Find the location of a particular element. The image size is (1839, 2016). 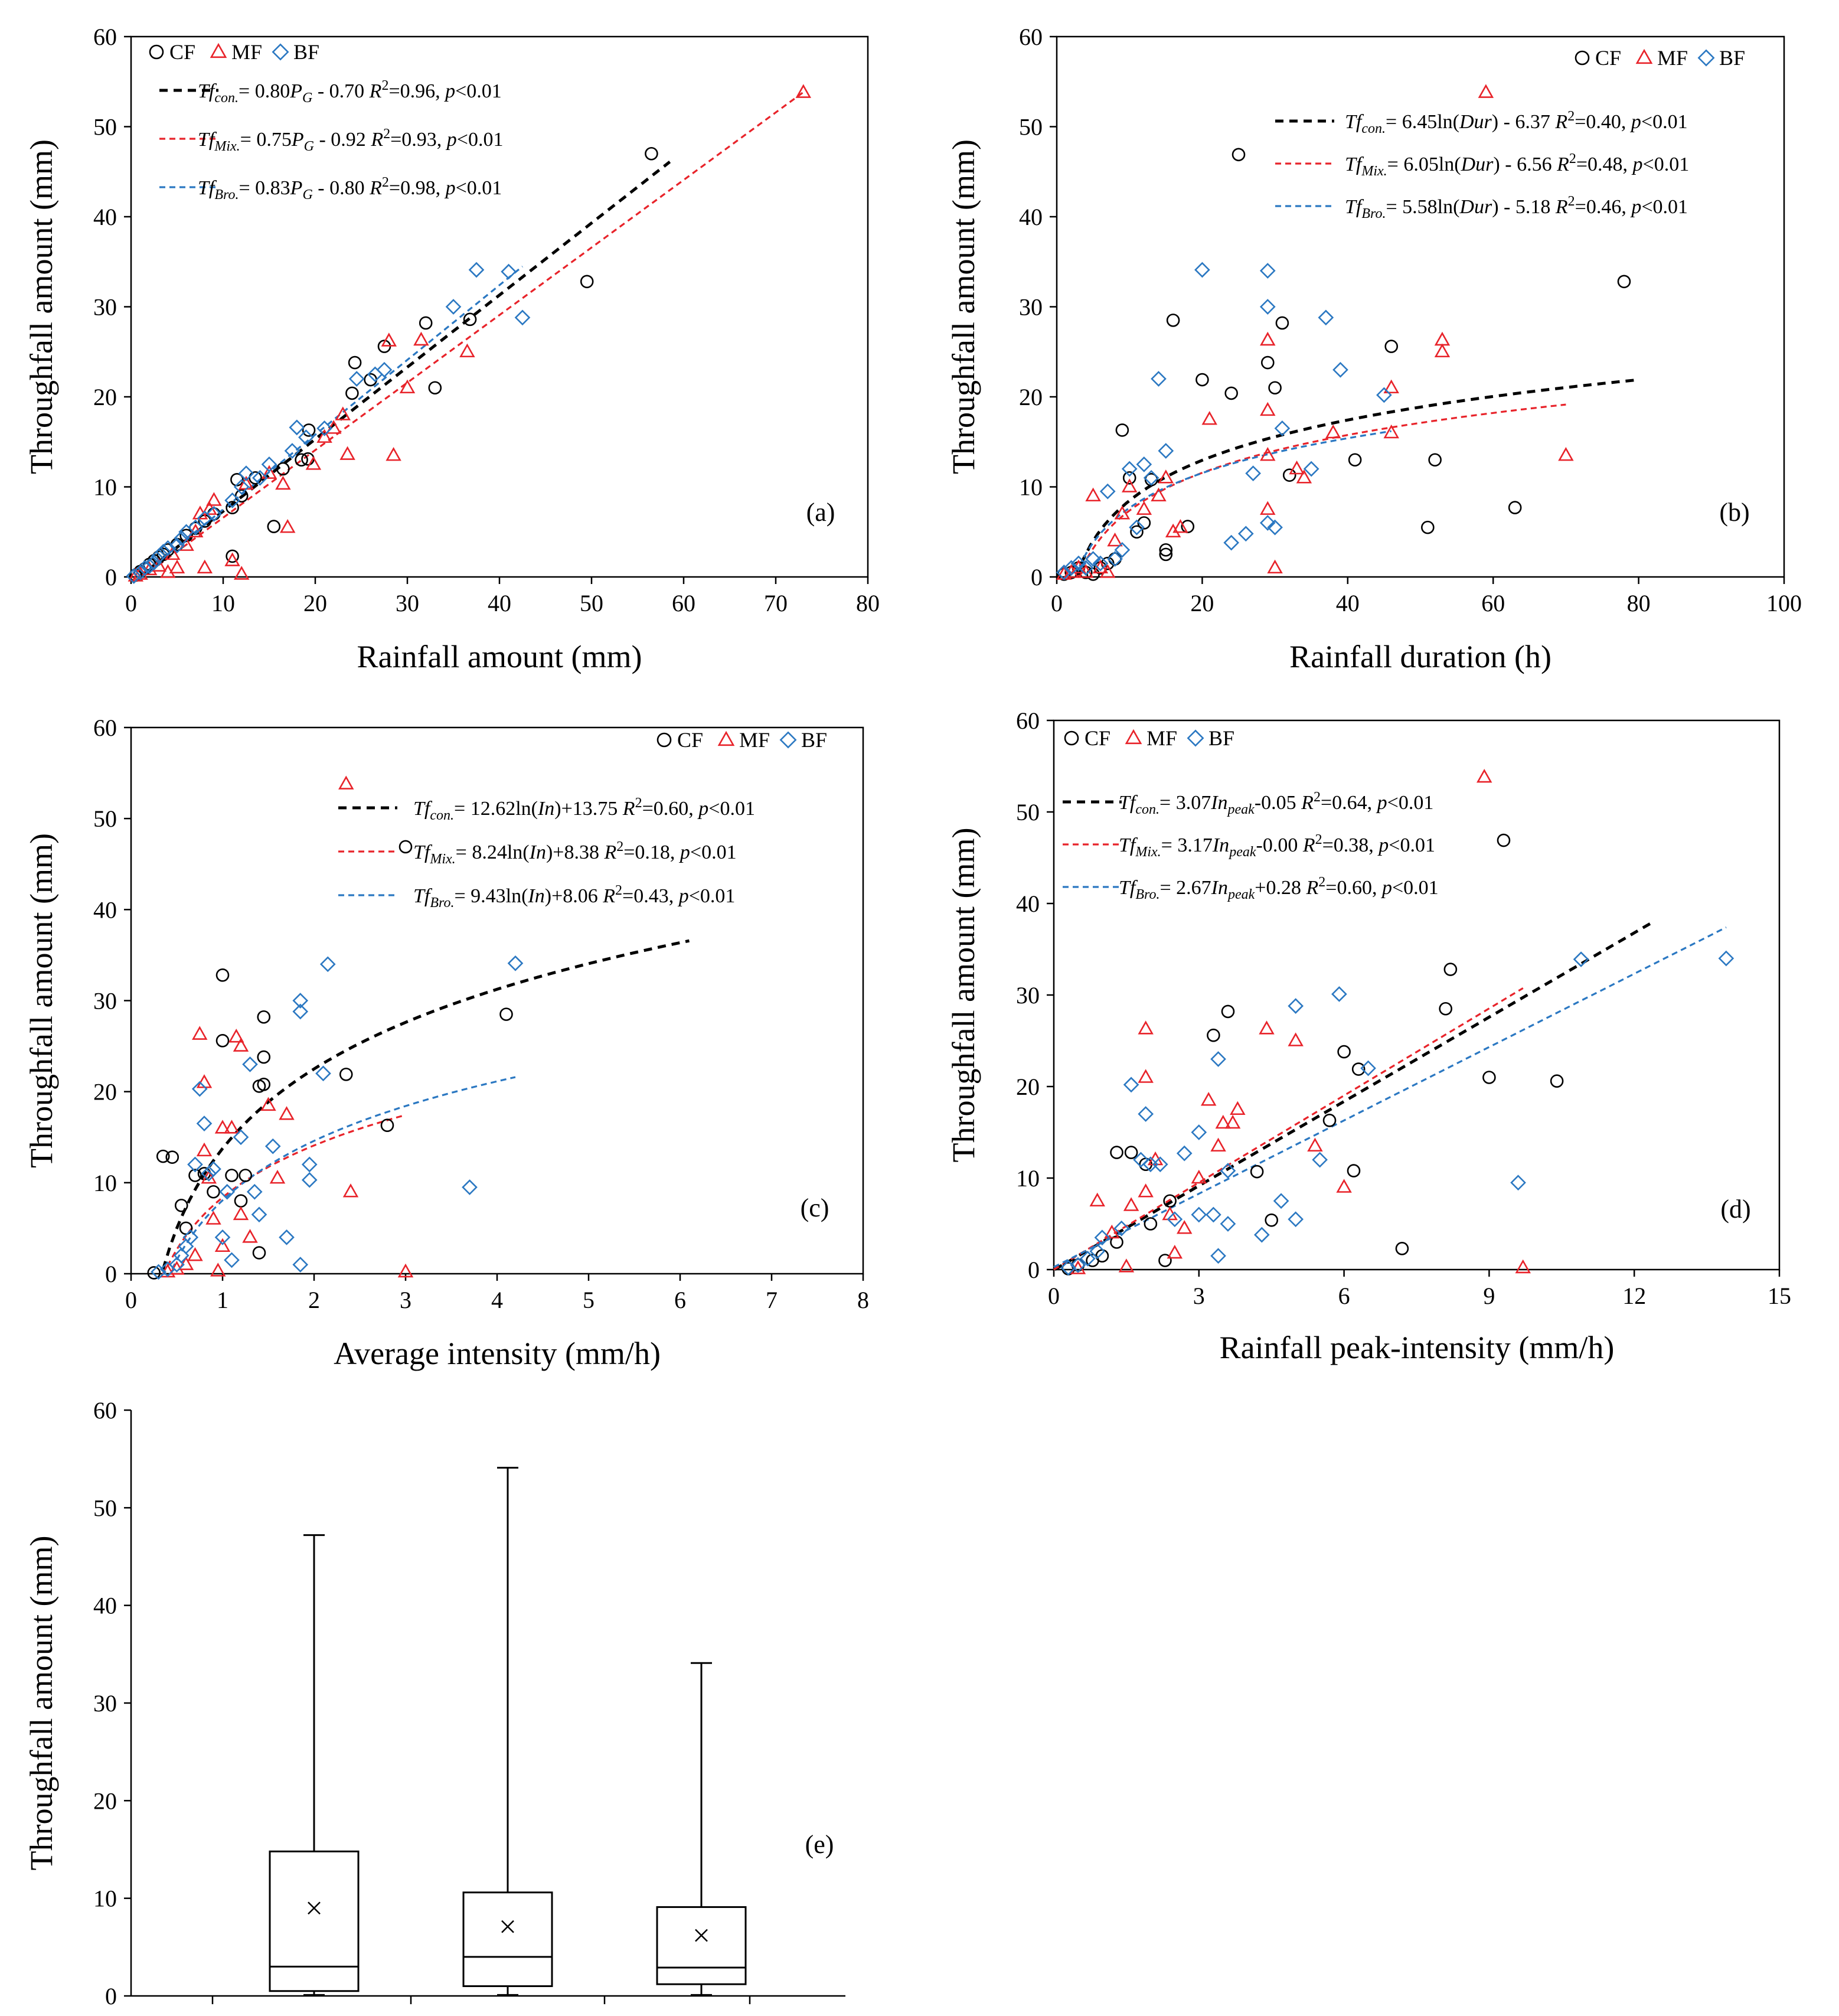

legend-marker-cf is located at coordinates (1072, 738).